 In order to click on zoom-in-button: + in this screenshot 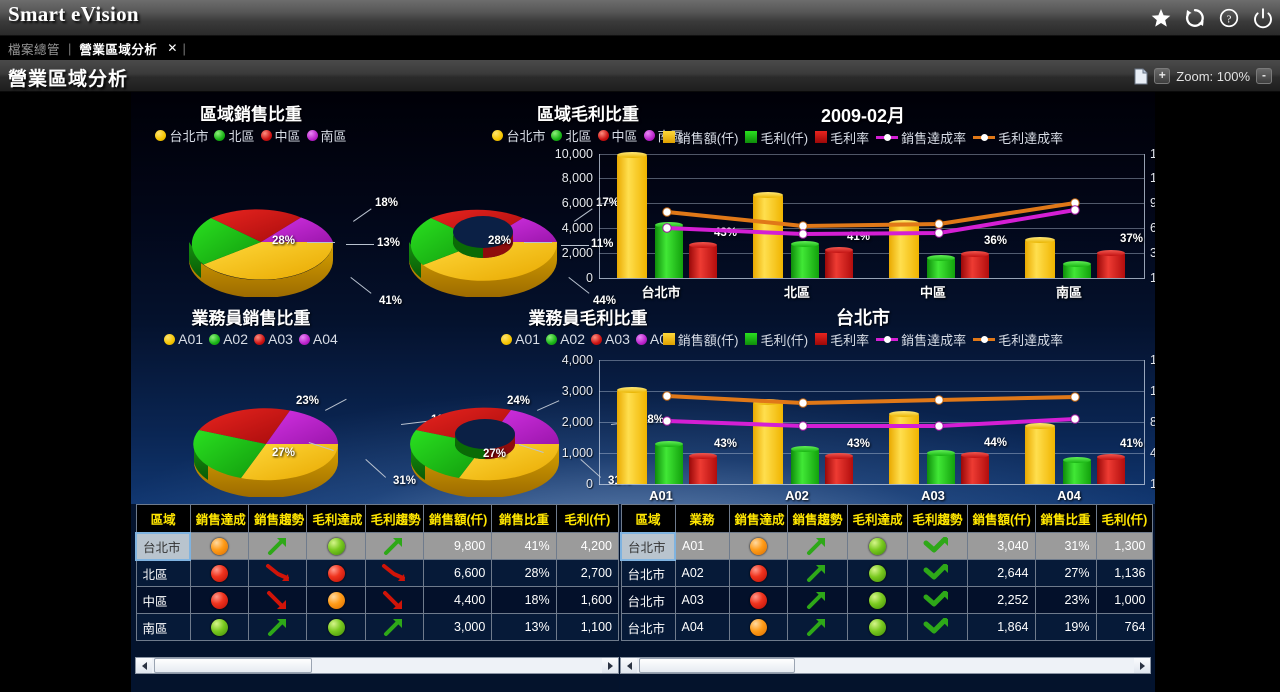, I will do `click(1162, 76)`.